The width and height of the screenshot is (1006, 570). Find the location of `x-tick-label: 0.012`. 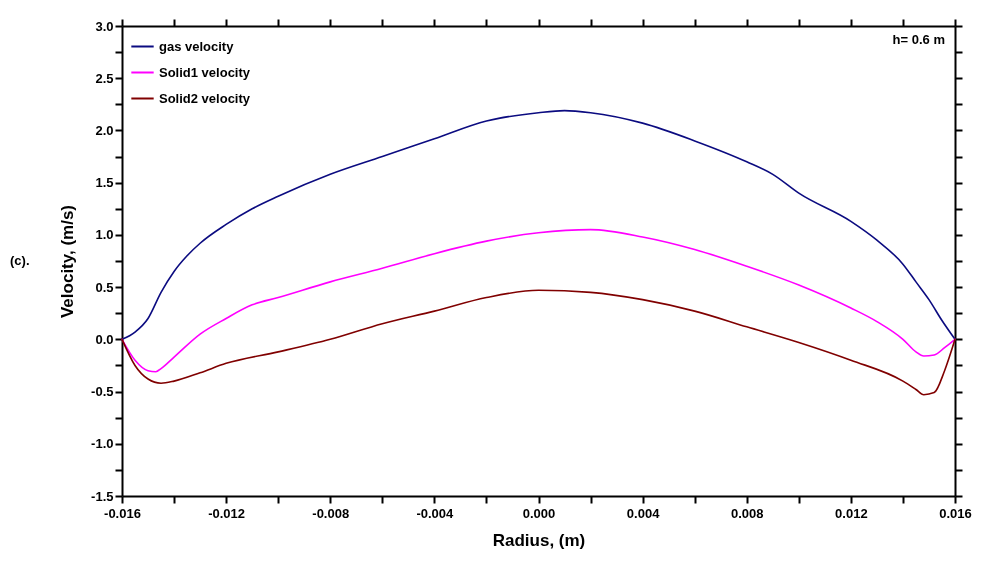

x-tick-label: 0.012 is located at coordinates (851, 513).